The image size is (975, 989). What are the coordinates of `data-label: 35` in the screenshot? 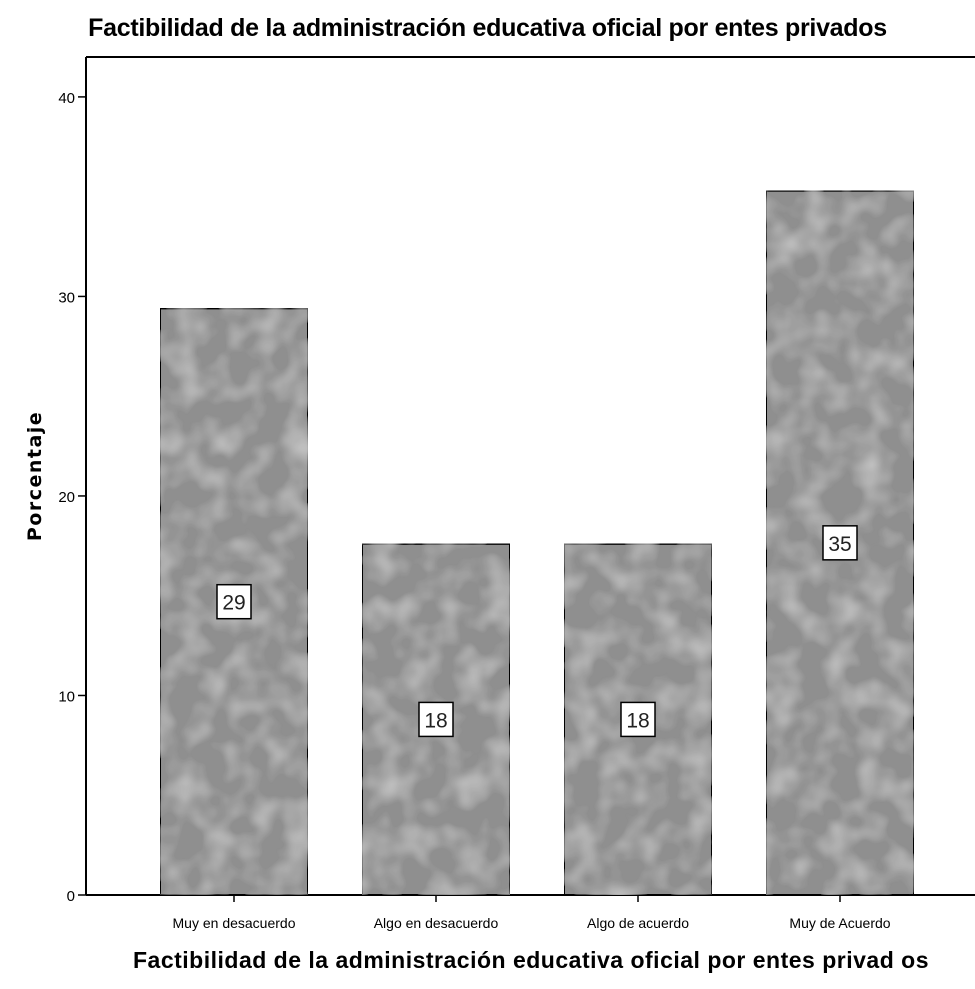 It's located at (839, 544).